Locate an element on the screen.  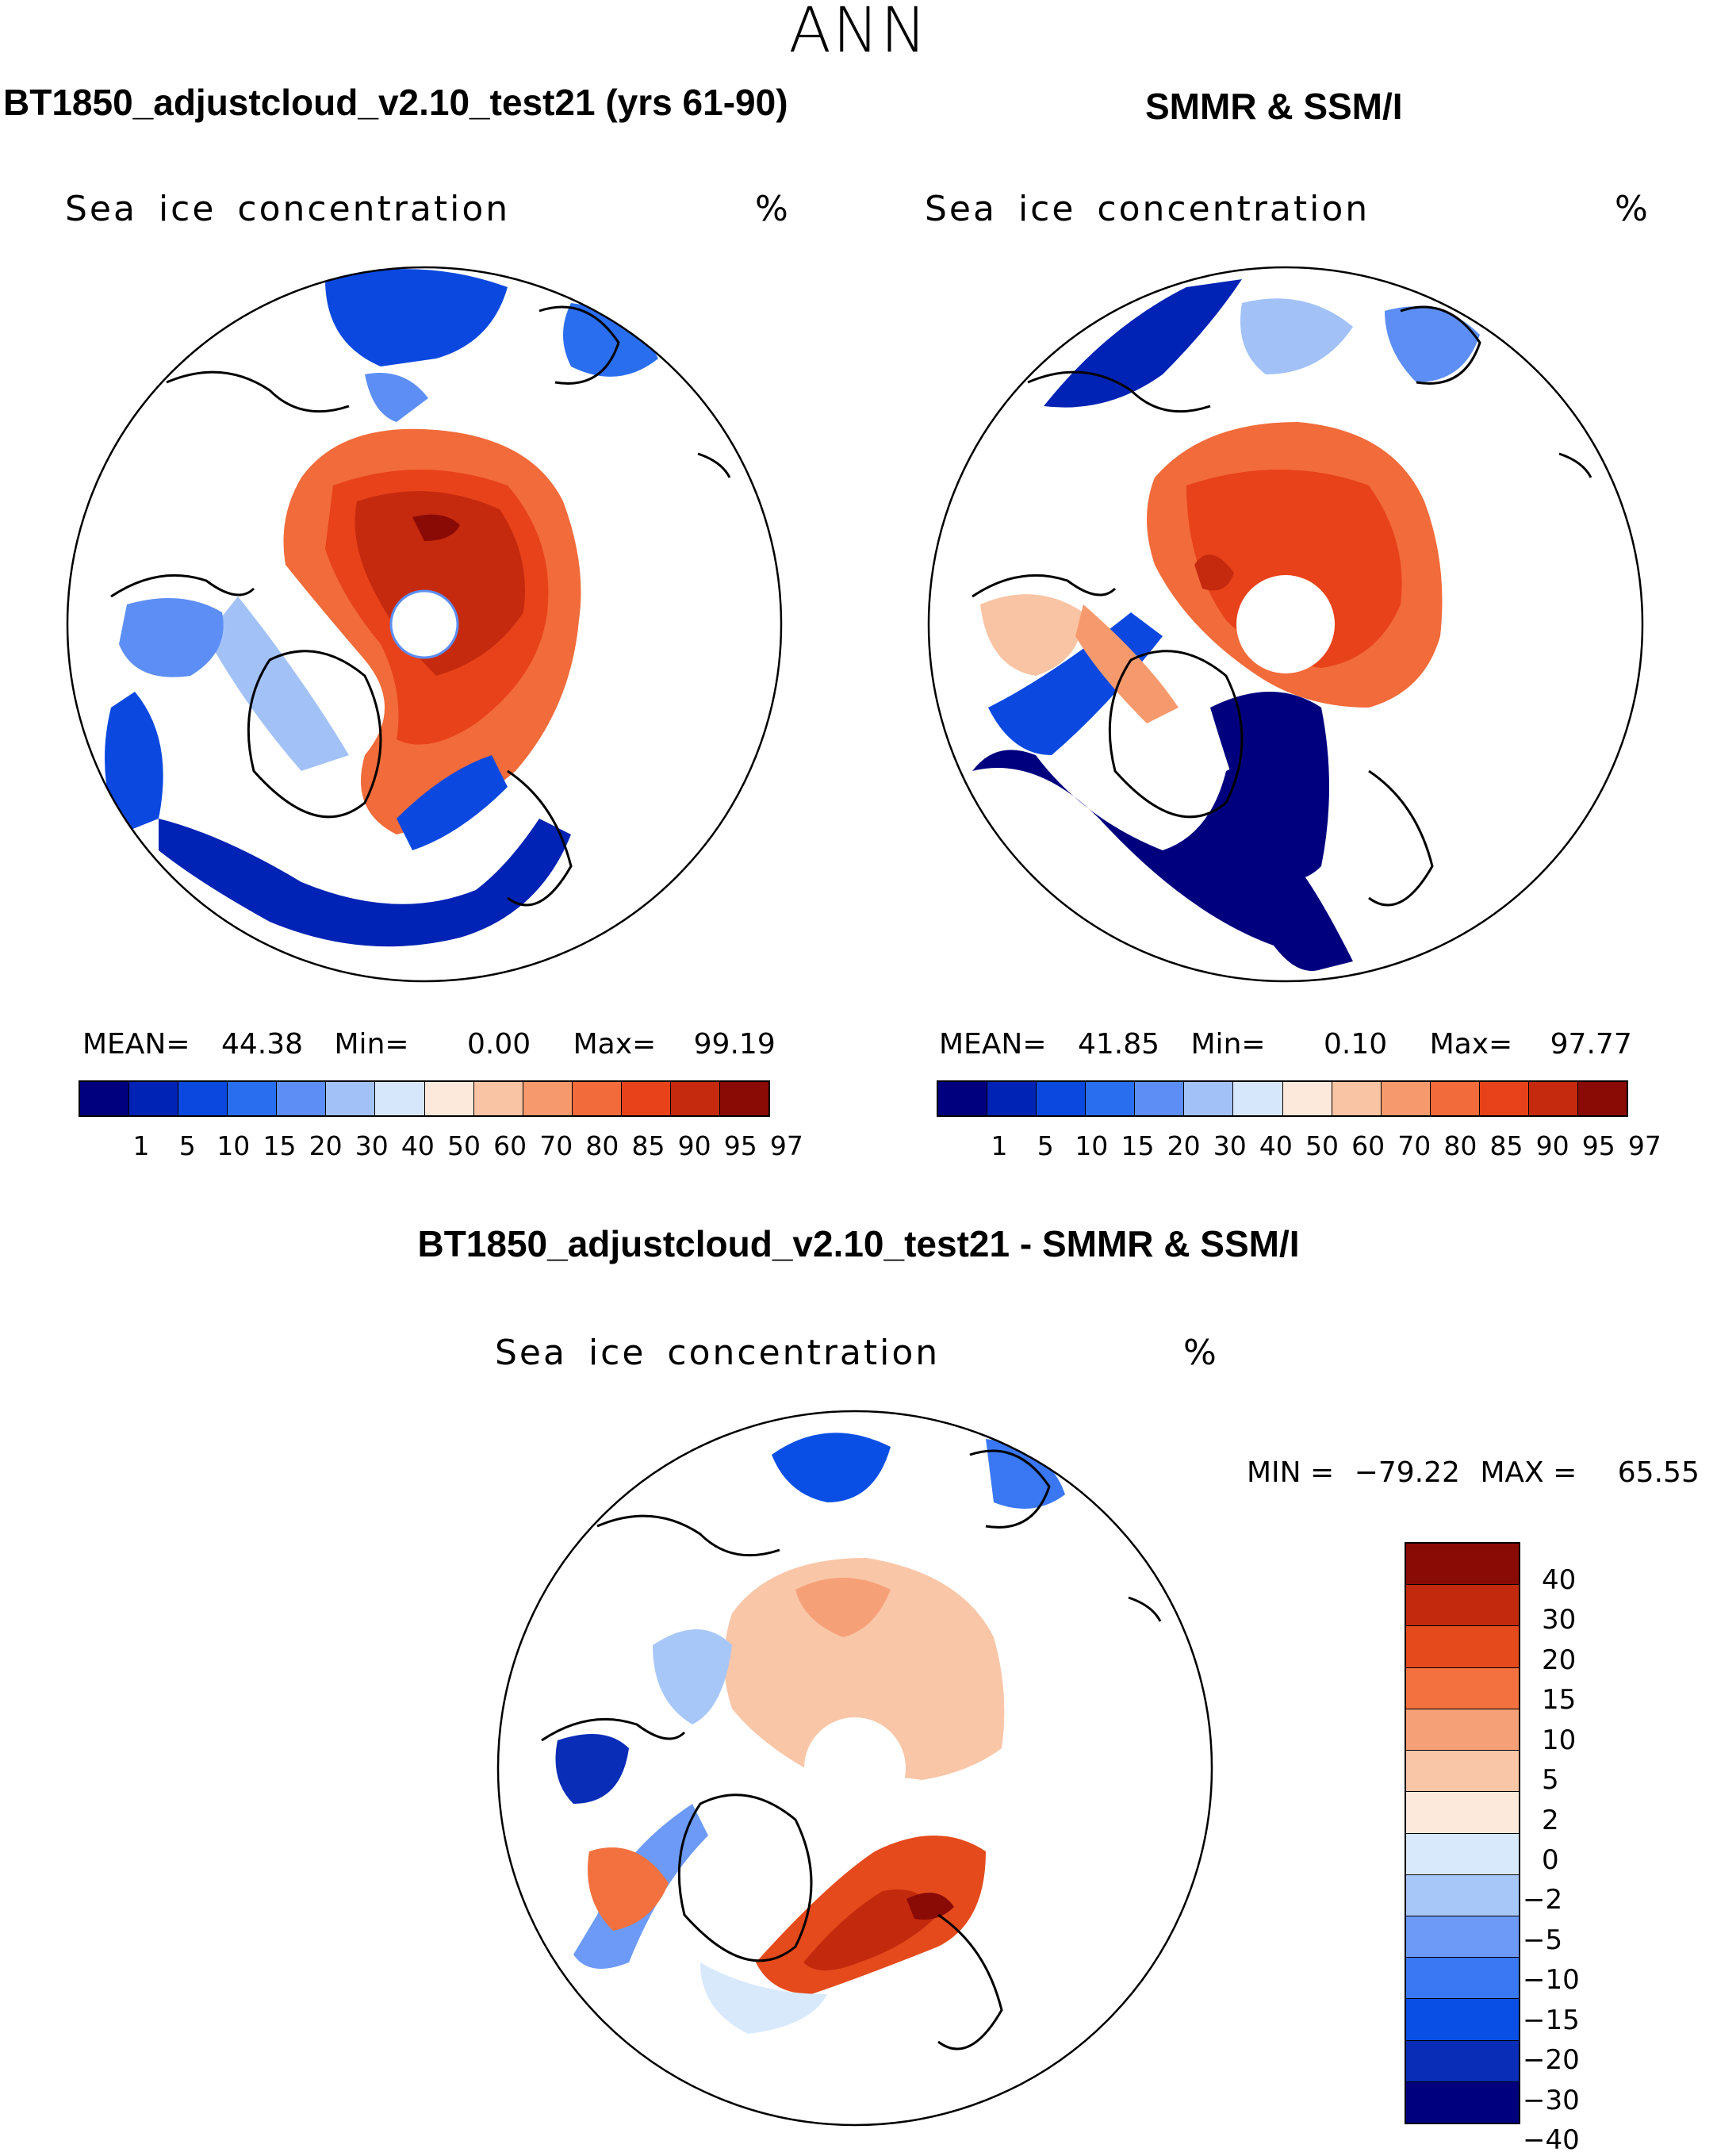
obs-colorbar-ticks: 1 5 10 15 20 30 40 50 60 70 80 85 90 95 97 is located at coordinates (1299, 1147).